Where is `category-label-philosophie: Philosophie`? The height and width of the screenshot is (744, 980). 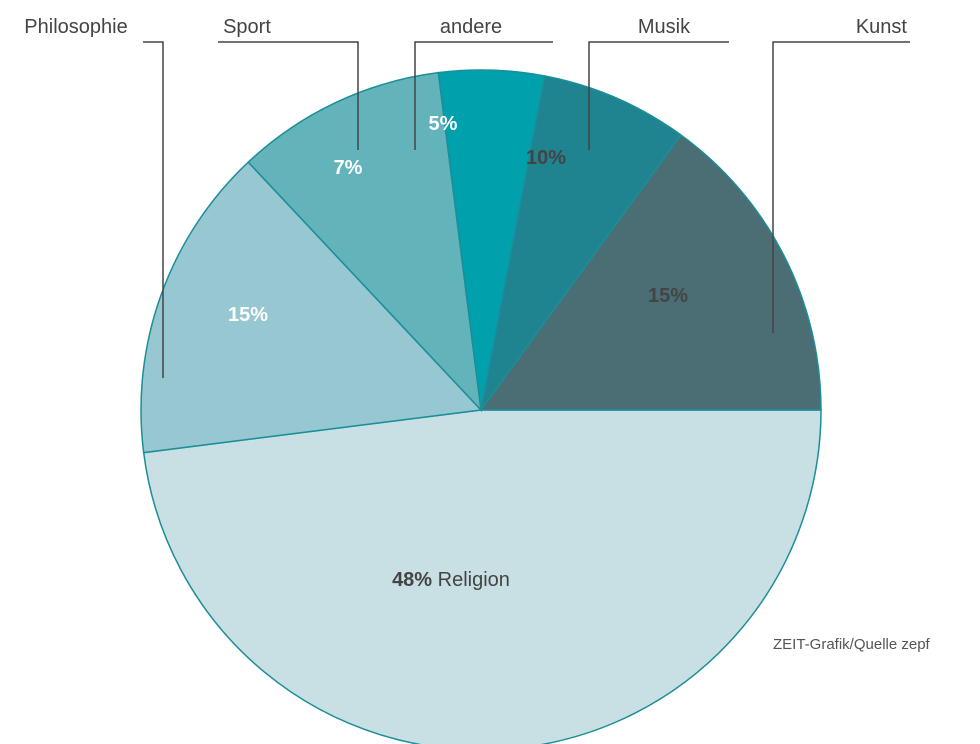 category-label-philosophie: Philosophie is located at coordinates (75, 27).